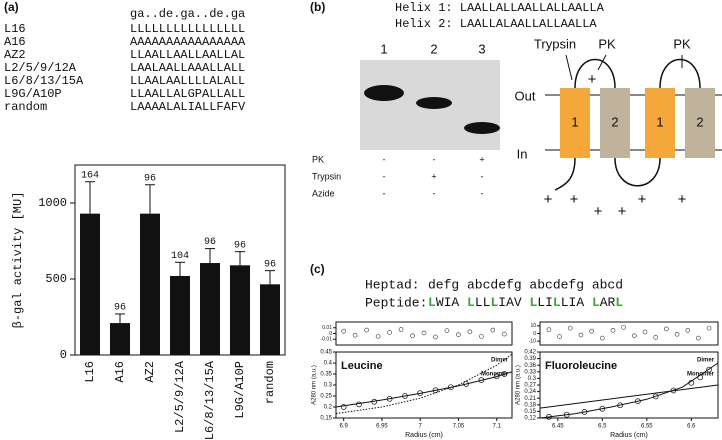 This screenshot has width=722, height=440. I want to click on y-tick-label: 0.18, so click(530, 405).